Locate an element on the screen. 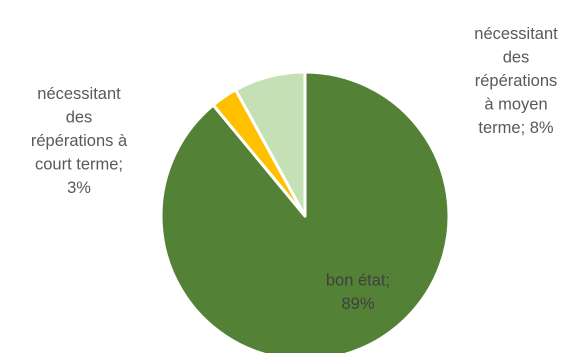 The image size is (587, 358). data-label-line: répérations is located at coordinates (516, 81).